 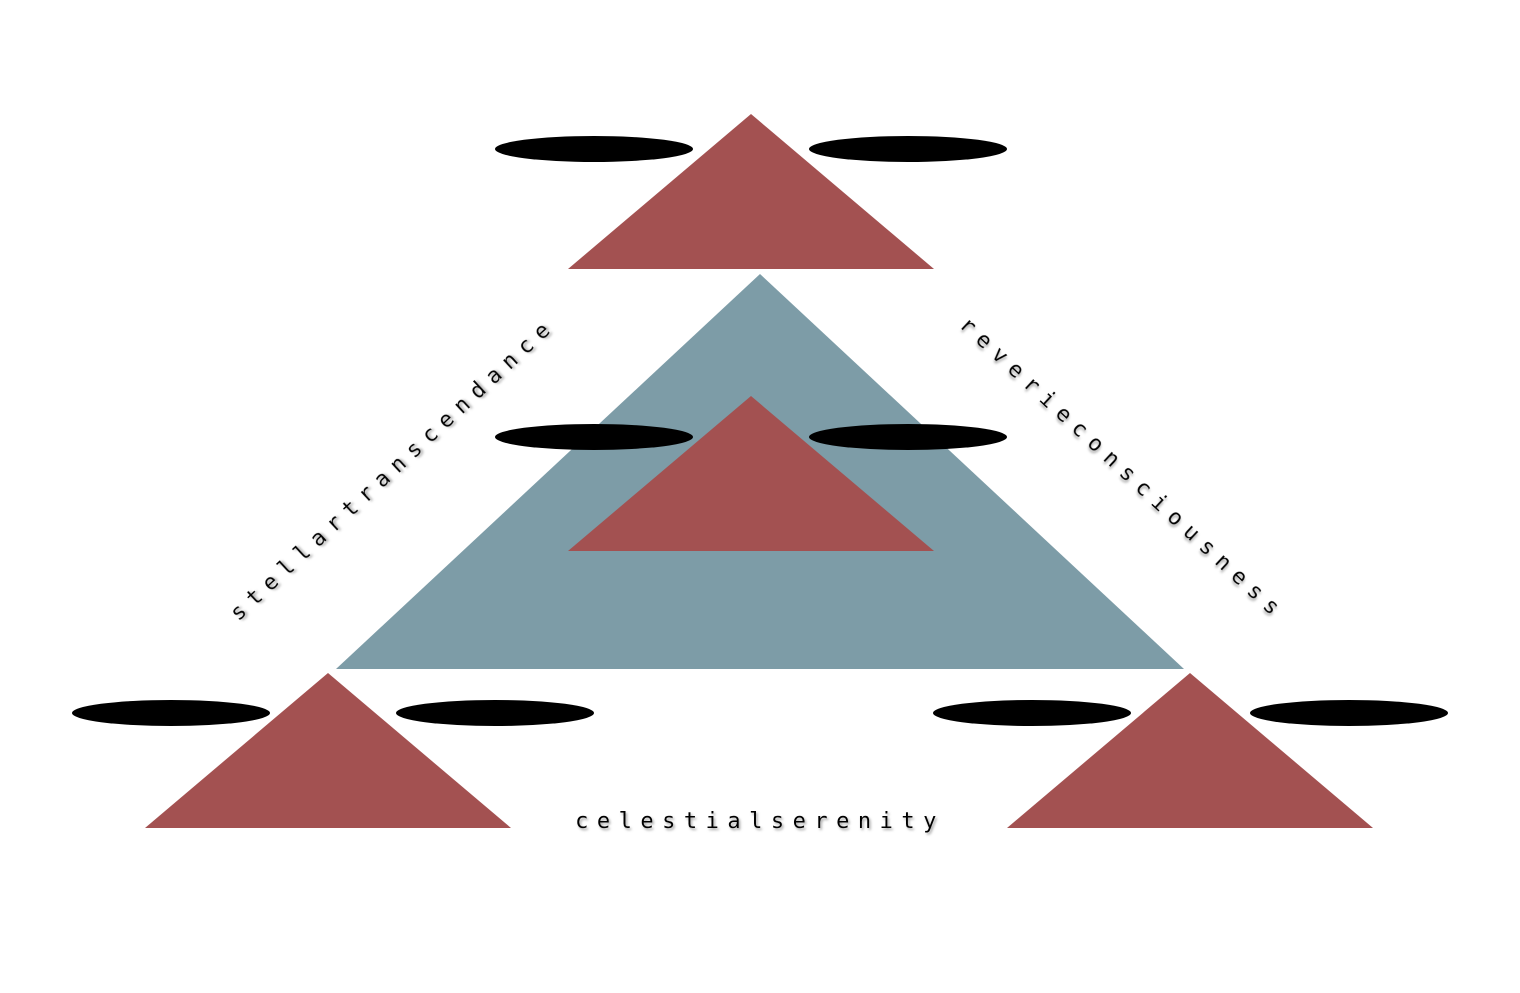 What do you see at coordinates (328, 750) in the screenshot?
I see `small-triangle-bottom-left` at bounding box center [328, 750].